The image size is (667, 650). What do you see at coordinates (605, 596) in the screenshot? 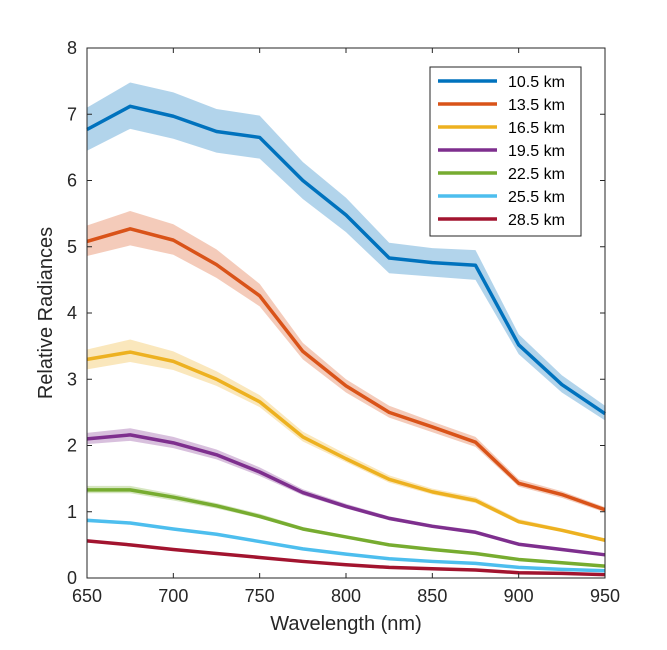
I see `x-tick-label: 950` at bounding box center [605, 596].